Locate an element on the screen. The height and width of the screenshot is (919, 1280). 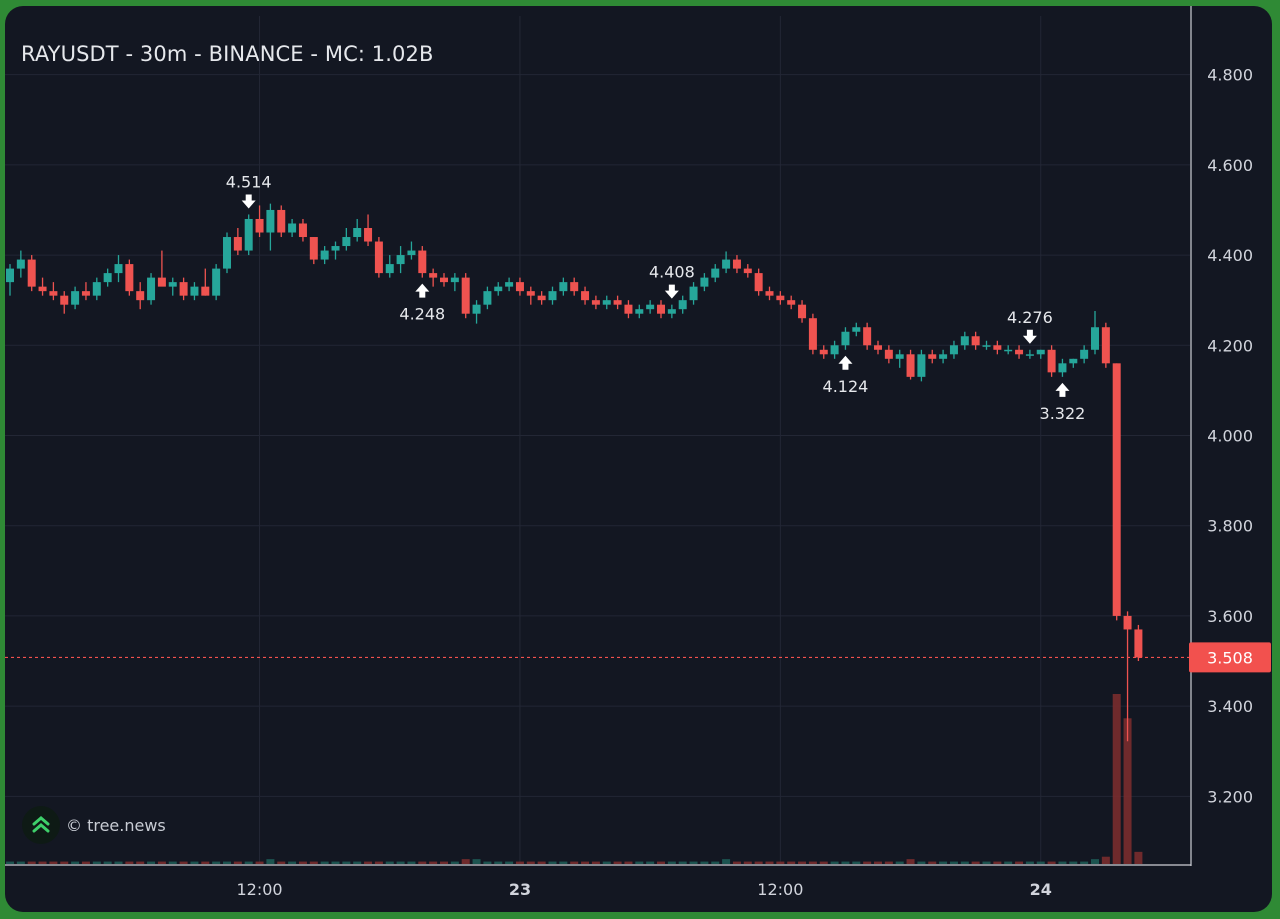
y-tick-label: 3.400 is located at coordinates (1230, 706).